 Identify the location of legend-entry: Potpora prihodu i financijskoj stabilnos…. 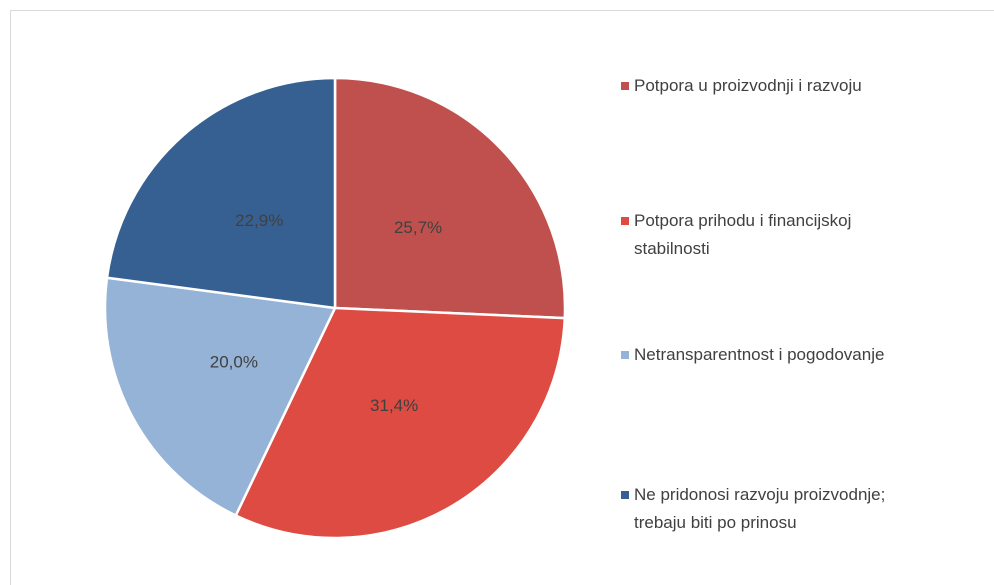
(756, 235).